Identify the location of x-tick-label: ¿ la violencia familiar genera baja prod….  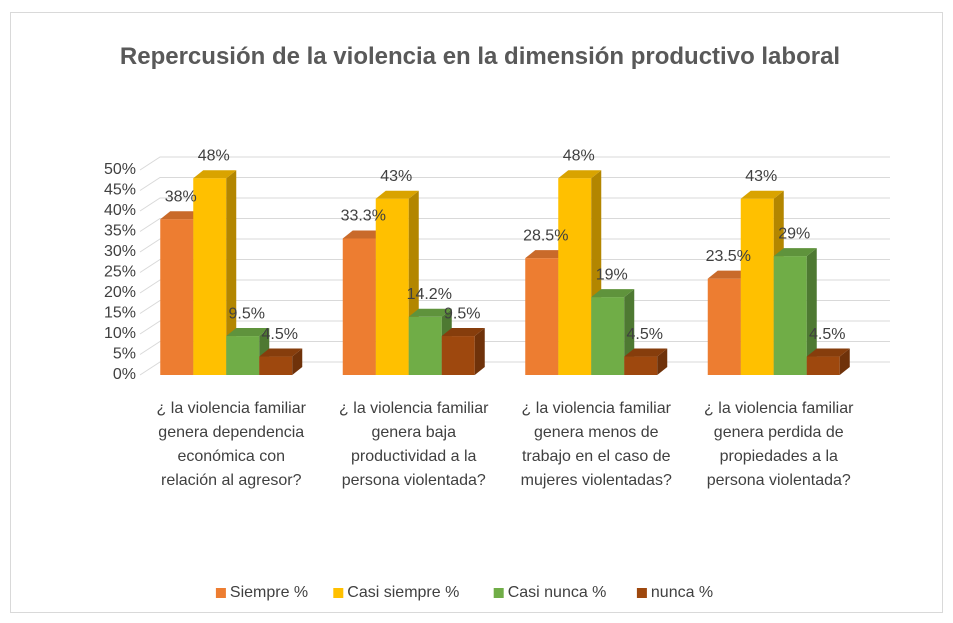
(414, 444).